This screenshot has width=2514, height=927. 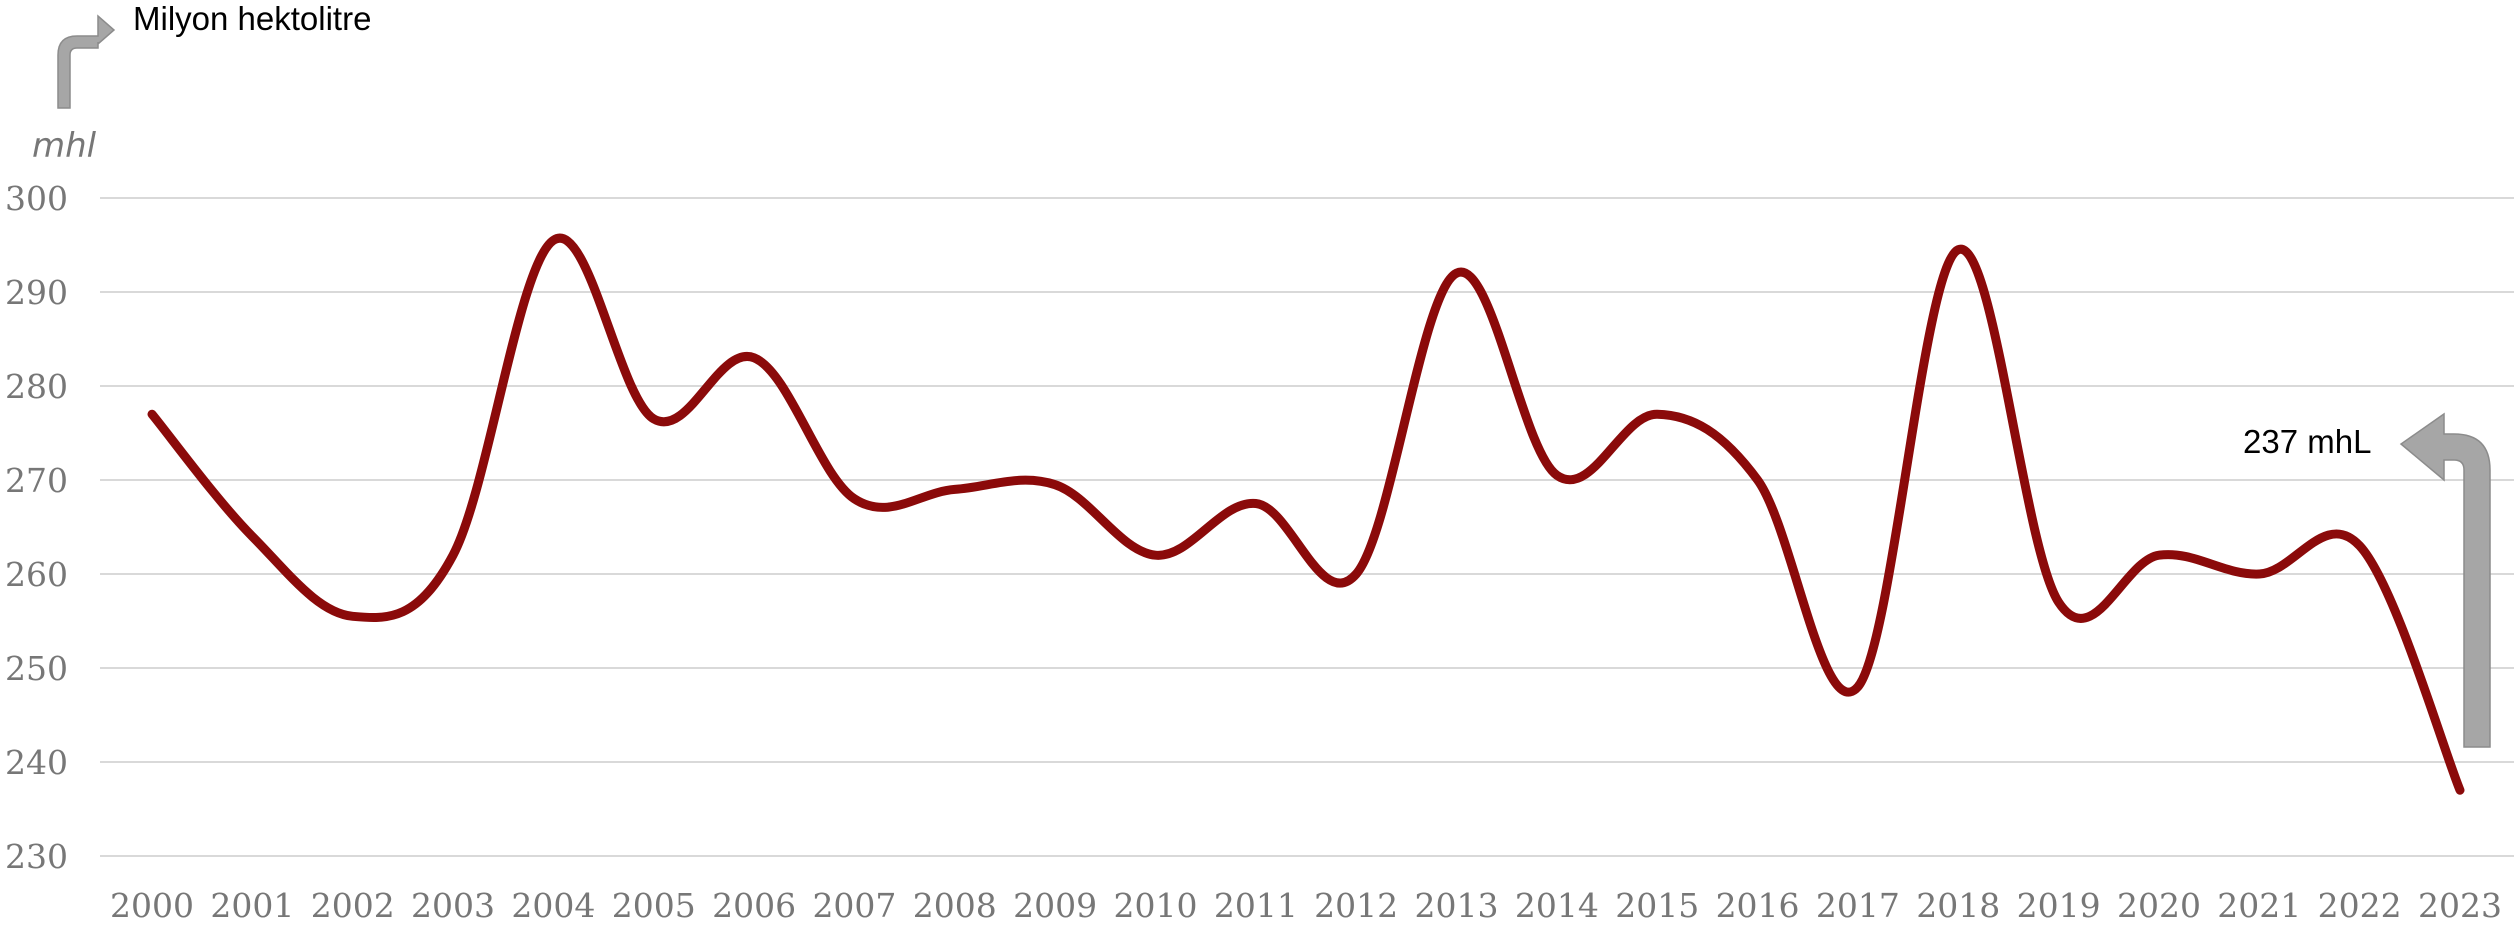 What do you see at coordinates (36, 762) in the screenshot?
I see `y-tick-label: 240` at bounding box center [36, 762].